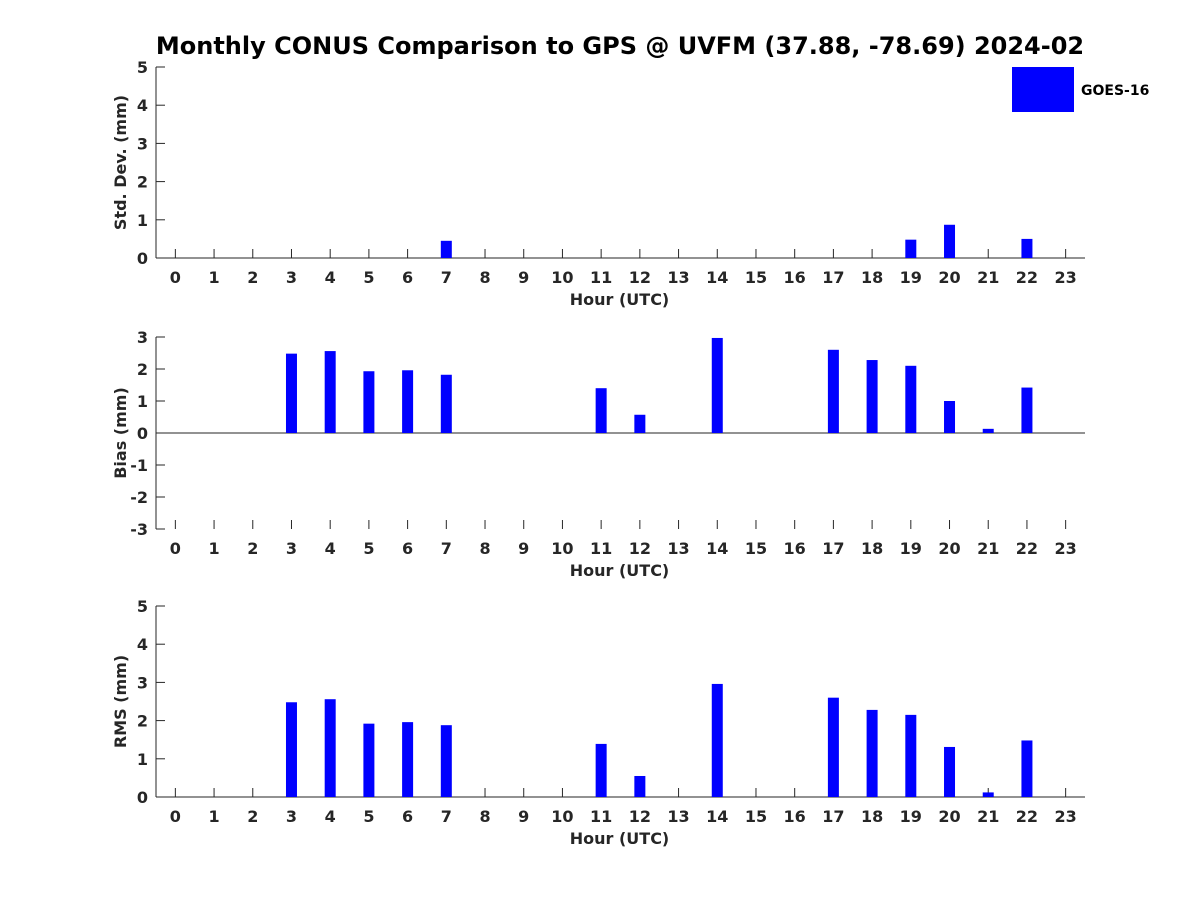 Image resolution: width=1200 pixels, height=900 pixels. I want to click on std-dev-x-tick-label: 21, so click(988, 277).